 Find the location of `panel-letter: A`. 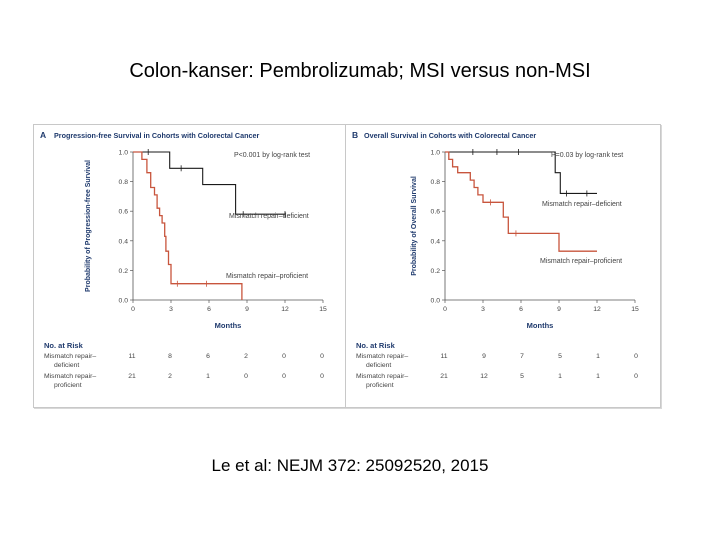

panel-letter: A is located at coordinates (43, 135).